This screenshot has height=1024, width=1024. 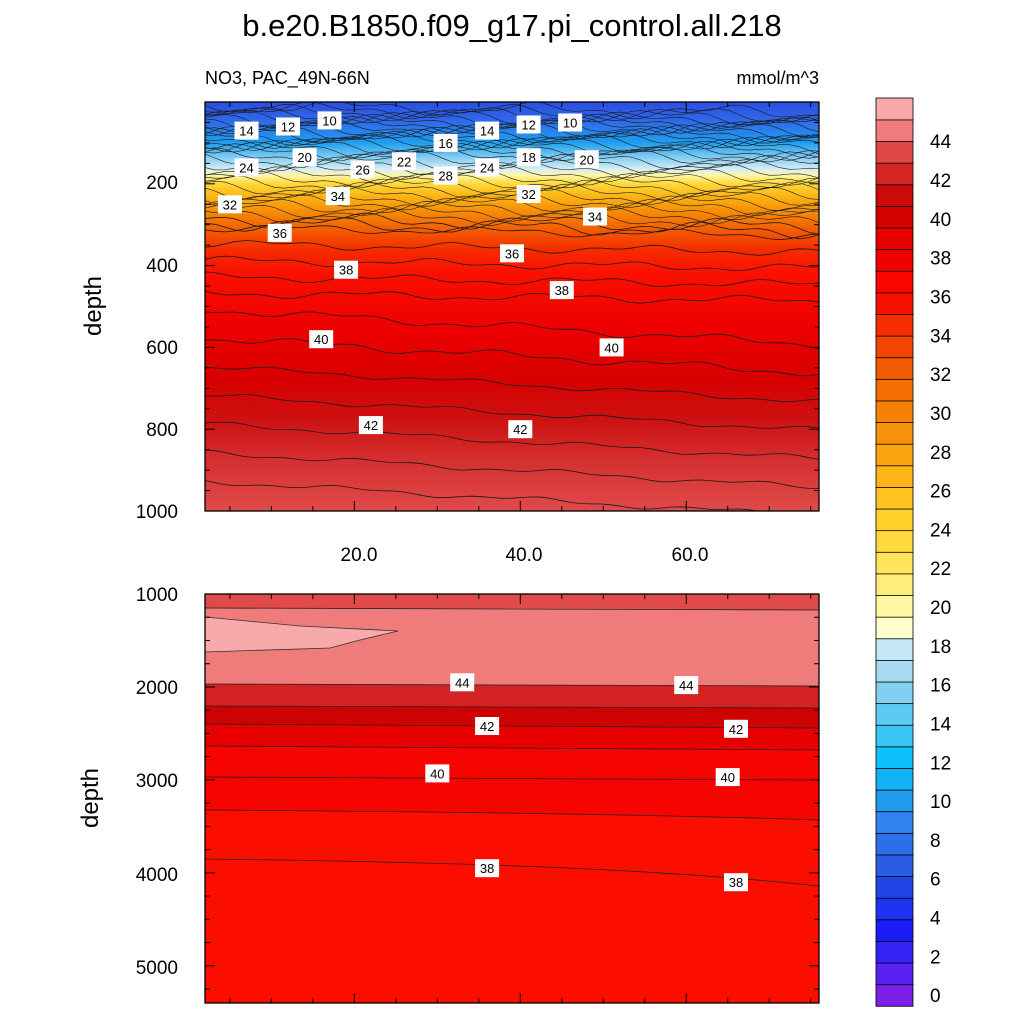 I want to click on colorbar-label: 36, so click(x=940, y=298).